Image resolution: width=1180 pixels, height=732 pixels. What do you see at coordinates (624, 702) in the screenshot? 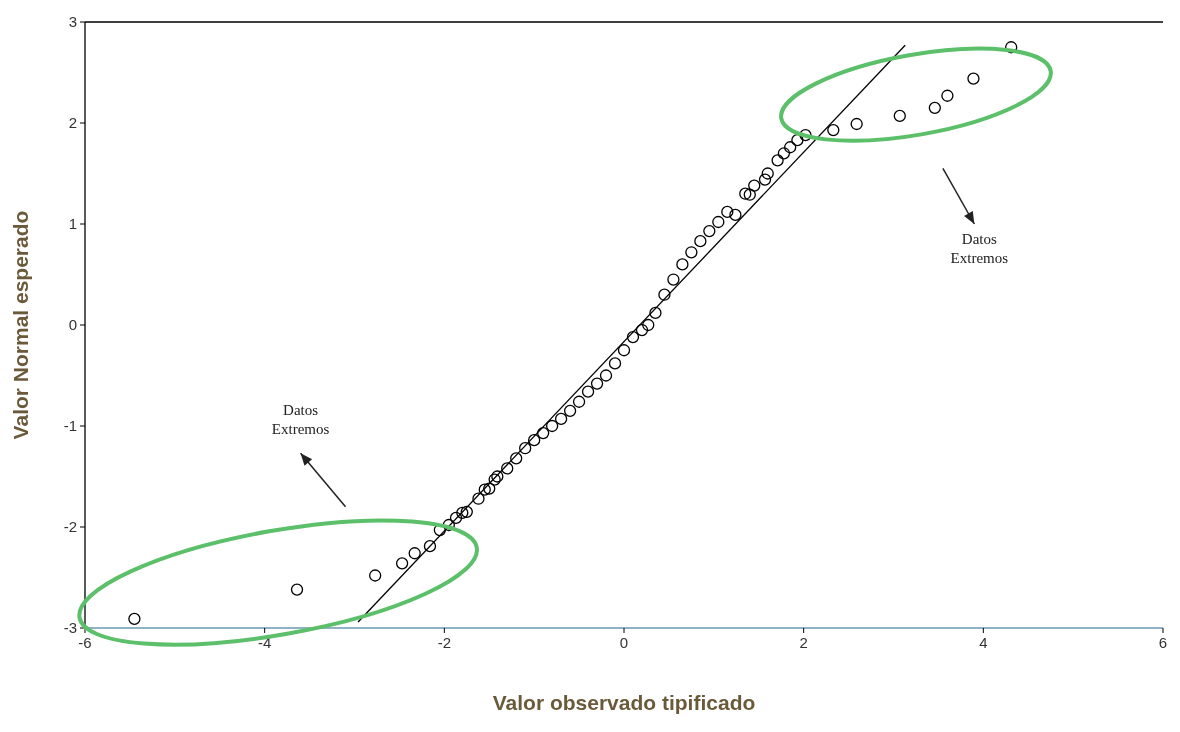
I see `x-axis-title: Valor observado tipificado` at bounding box center [624, 702].